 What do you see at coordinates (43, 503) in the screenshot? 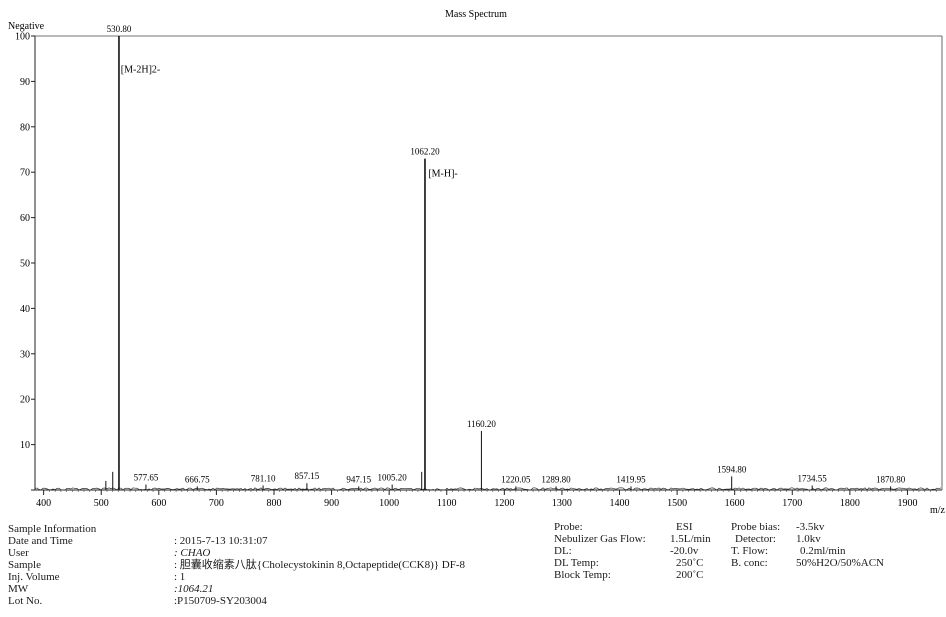
I see `x-tick-label: 400` at bounding box center [43, 503].